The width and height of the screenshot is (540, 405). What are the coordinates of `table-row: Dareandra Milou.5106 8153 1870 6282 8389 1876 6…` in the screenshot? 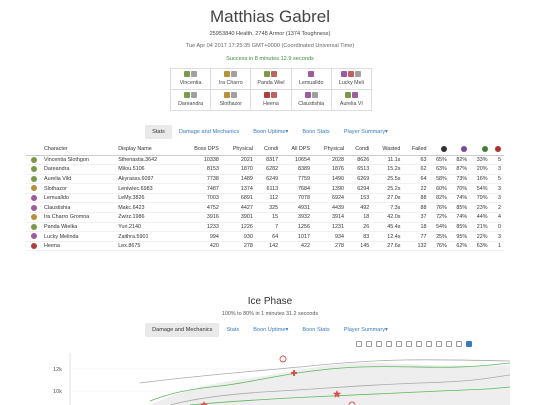 It's located at (265, 169).